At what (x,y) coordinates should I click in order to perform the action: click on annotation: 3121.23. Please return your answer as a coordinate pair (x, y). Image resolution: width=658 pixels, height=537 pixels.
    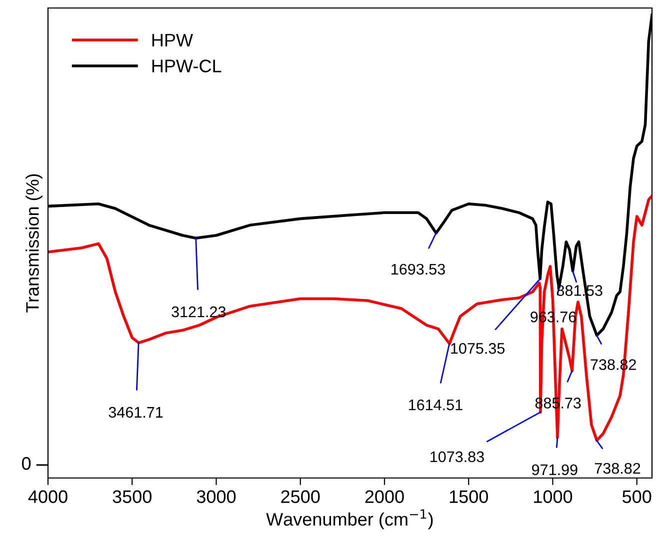
    Looking at the image, I should click on (199, 312).